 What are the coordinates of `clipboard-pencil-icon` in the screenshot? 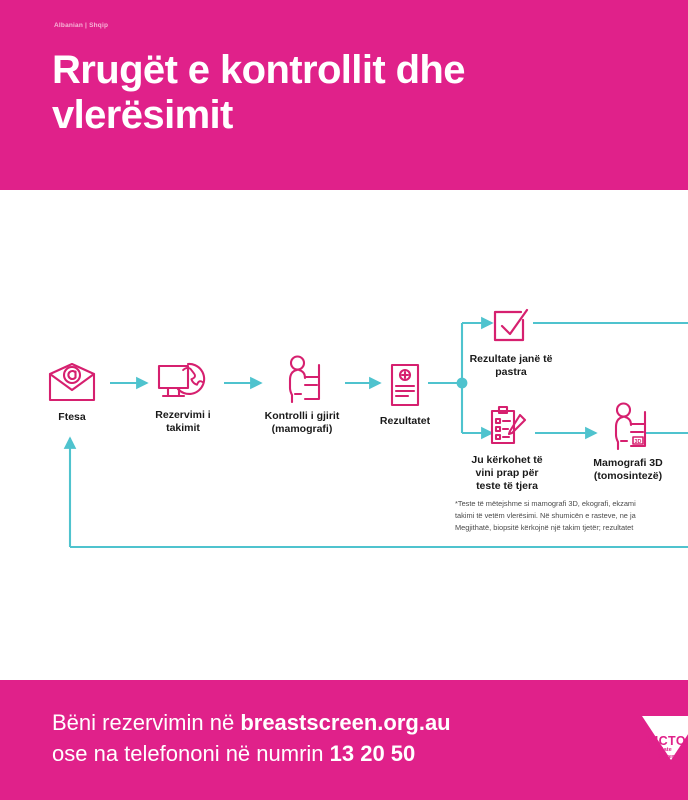 It's located at (508, 425).